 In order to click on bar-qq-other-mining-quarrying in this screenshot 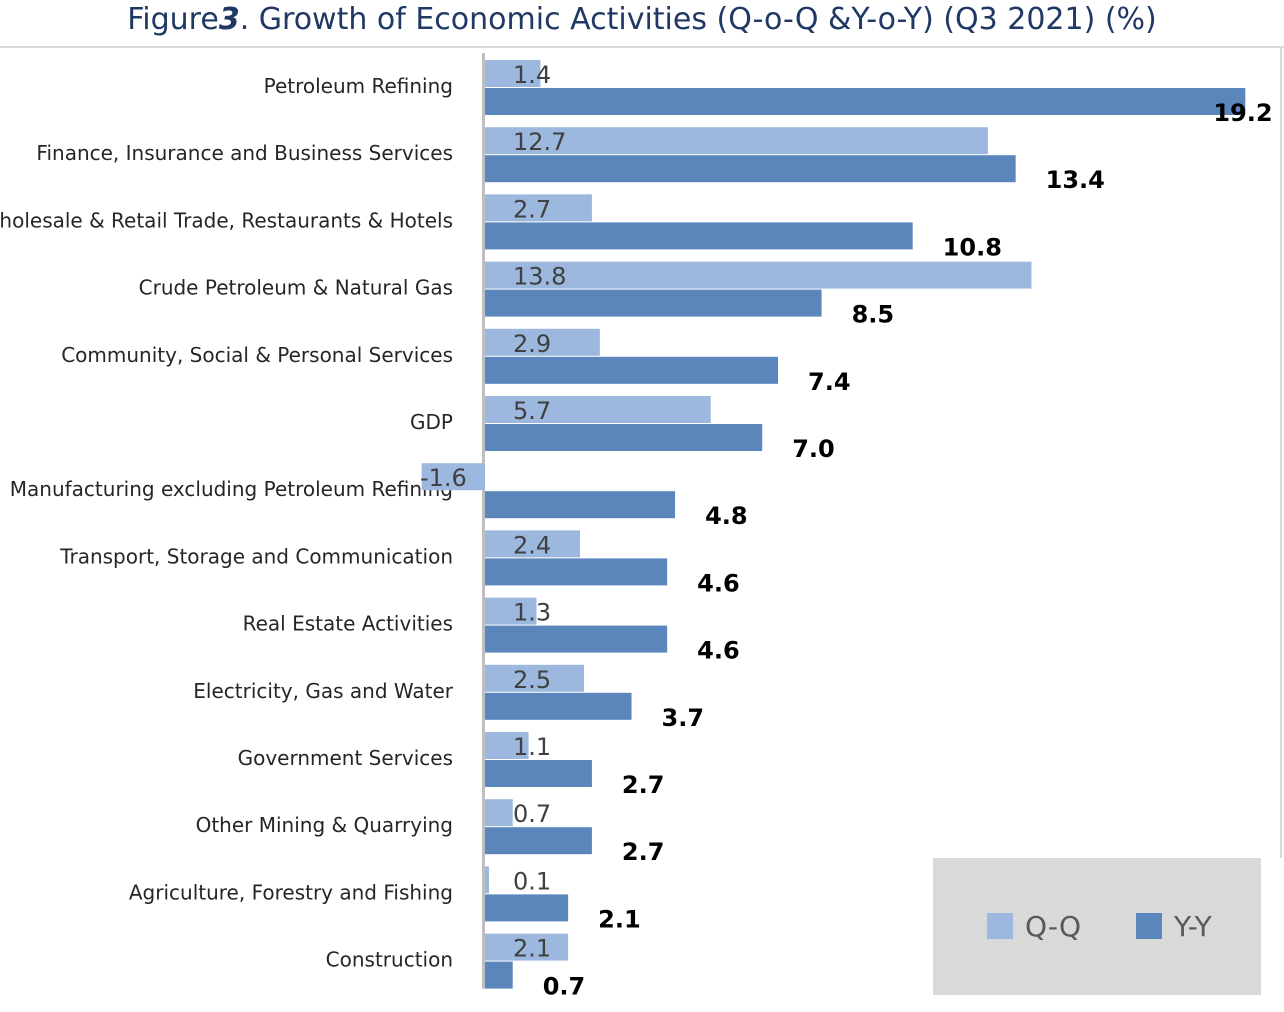, I will do `click(499, 813)`.